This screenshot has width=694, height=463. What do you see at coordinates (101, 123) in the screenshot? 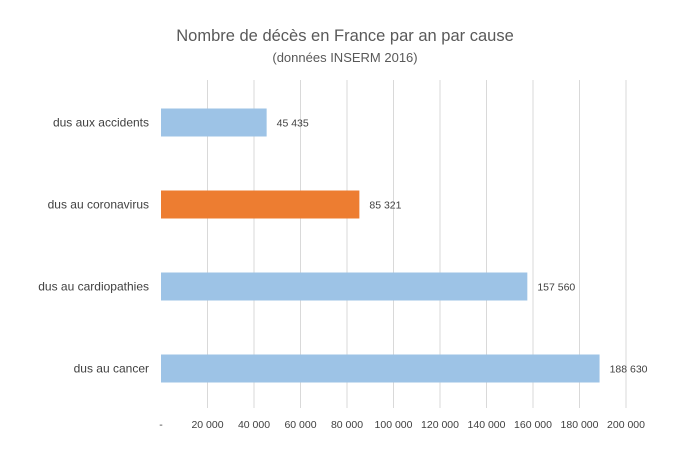
I see `category-label: dus aux accidents` at bounding box center [101, 123].